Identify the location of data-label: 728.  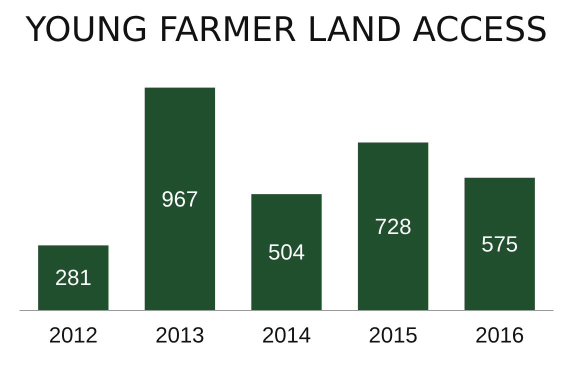
(393, 226).